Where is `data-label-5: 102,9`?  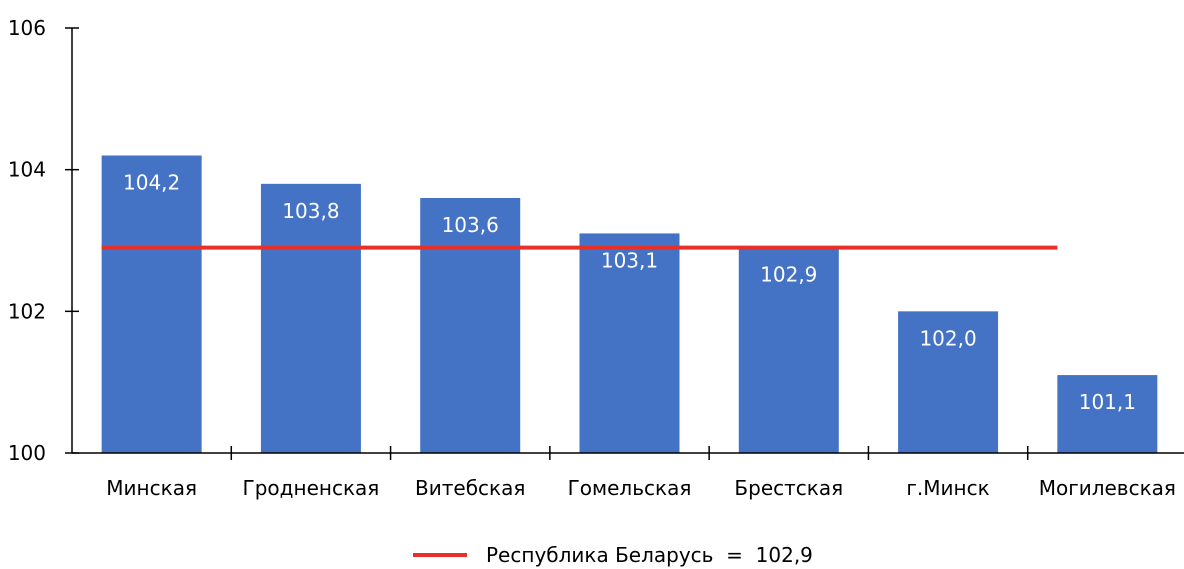
data-label-5: 102,9 is located at coordinates (788, 275).